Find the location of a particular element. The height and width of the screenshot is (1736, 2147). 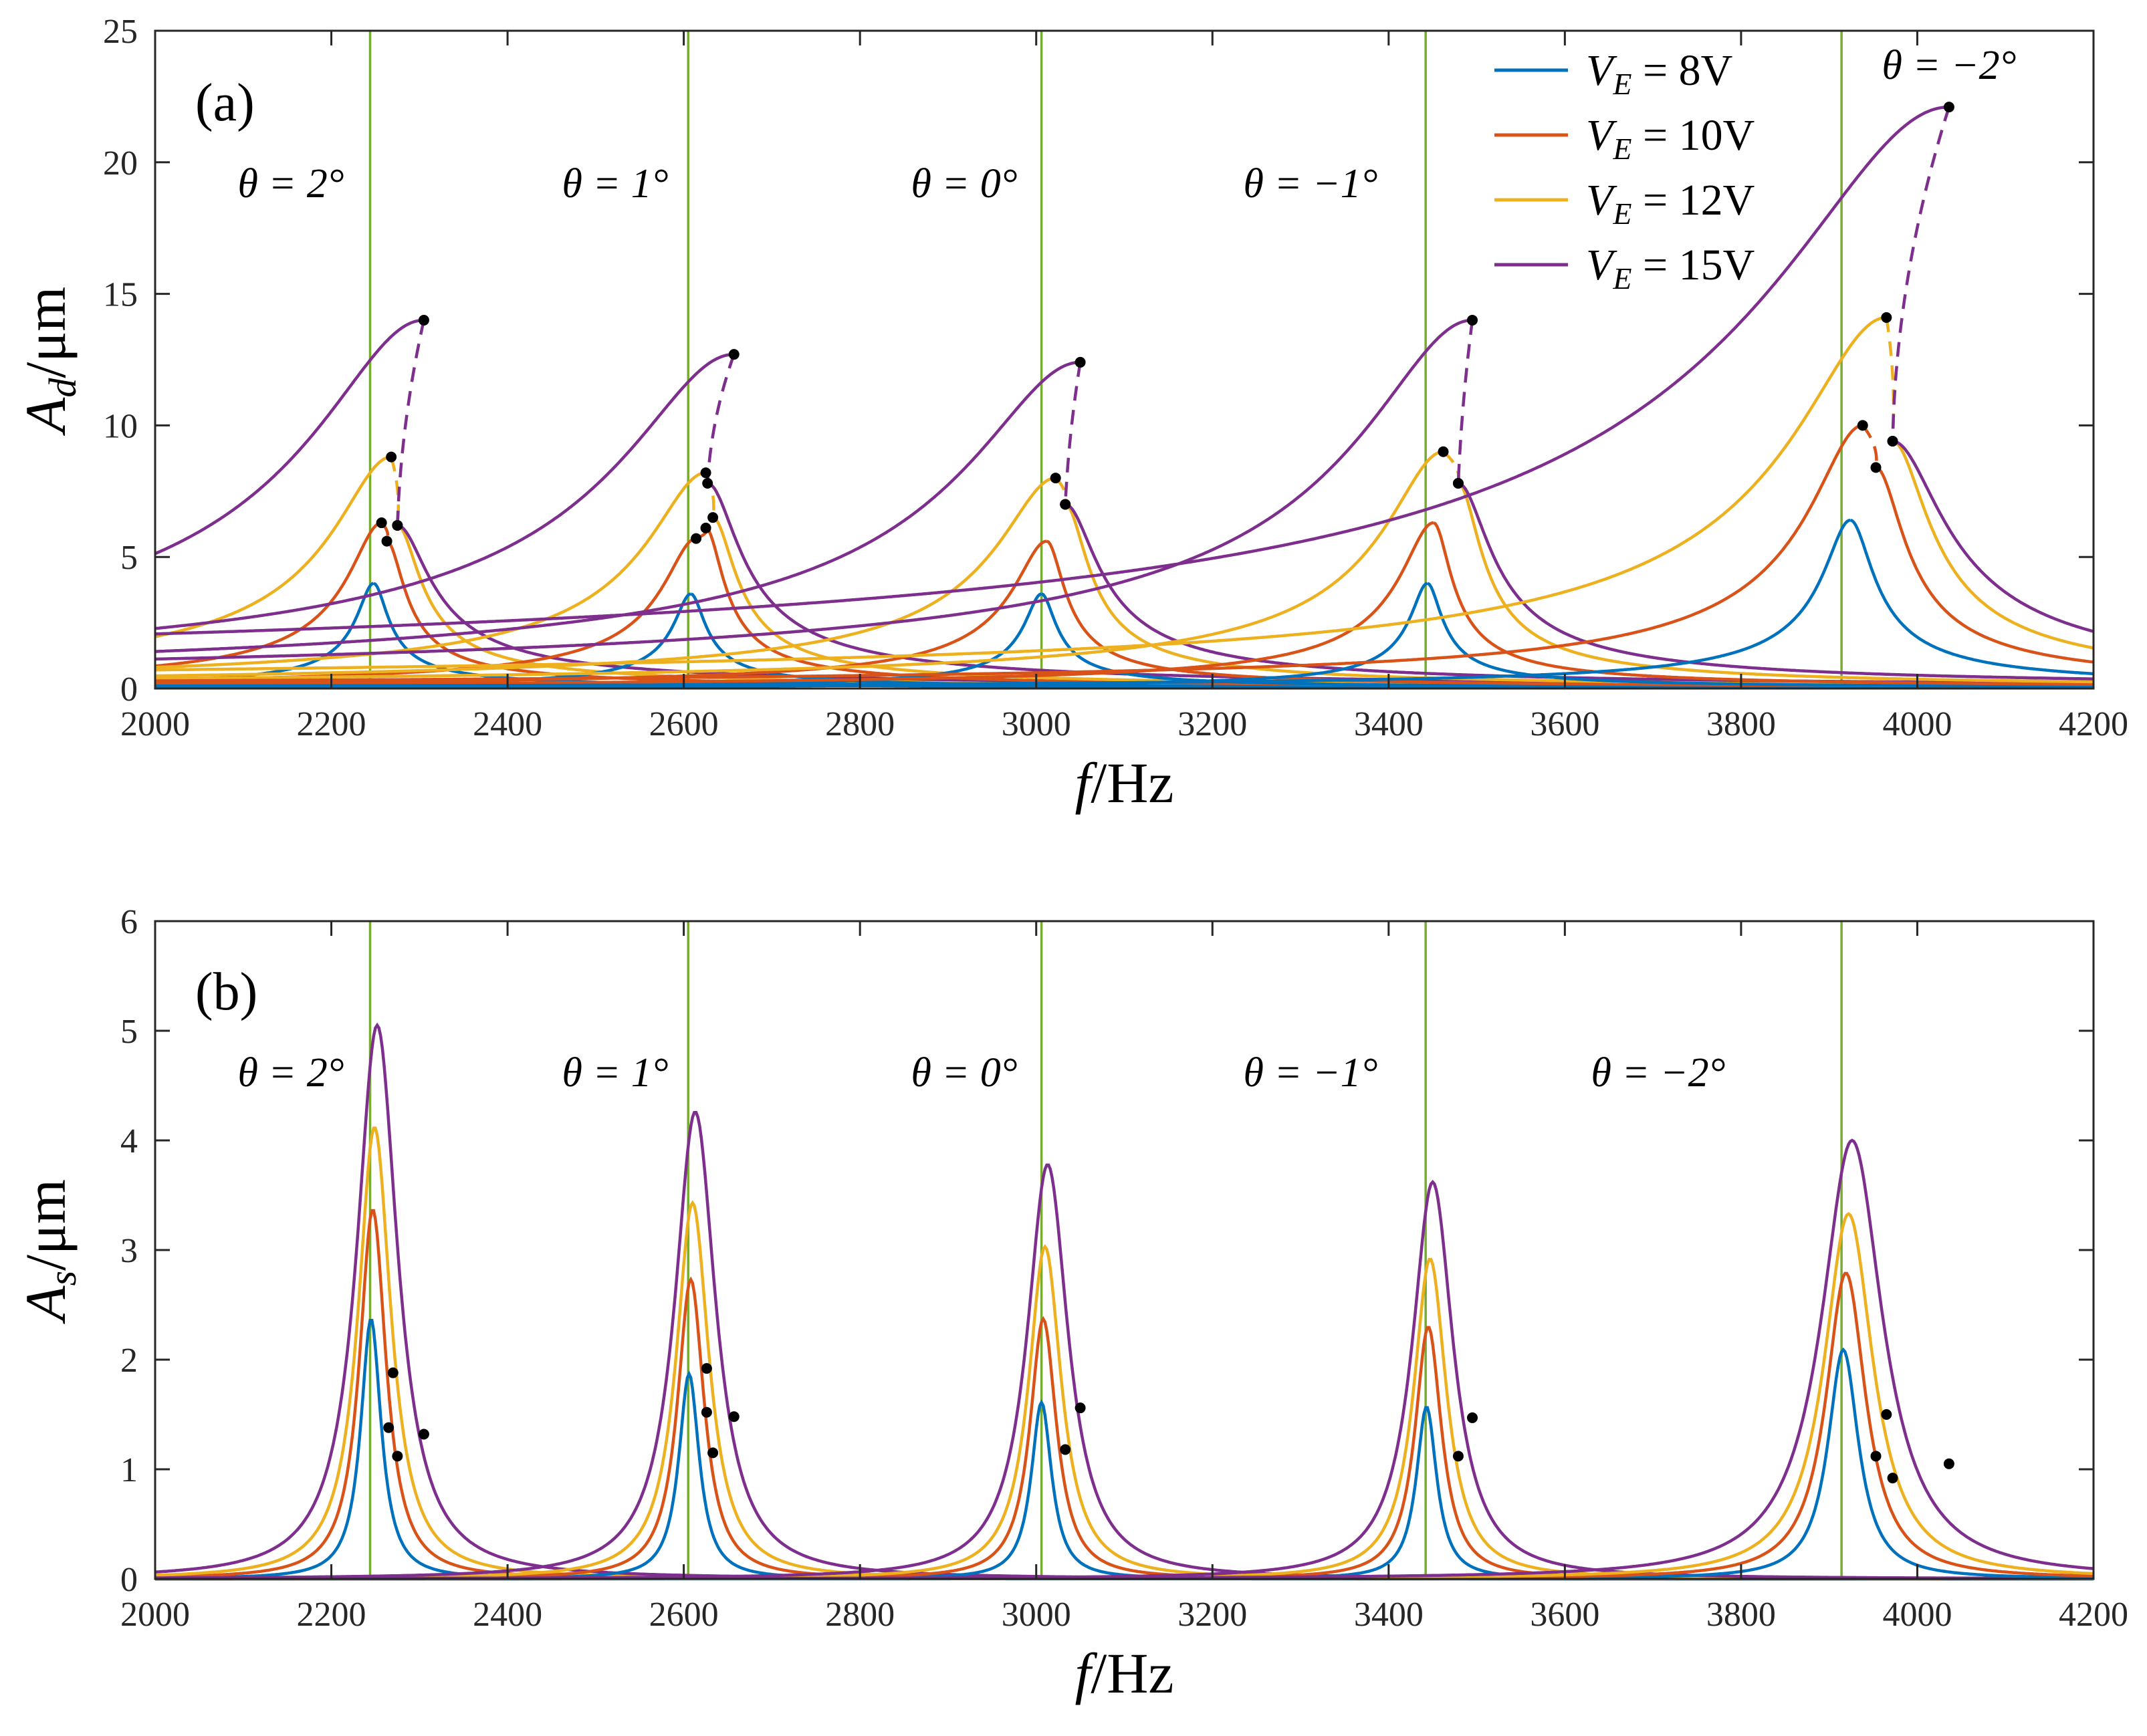

y-tick-label: 0 is located at coordinates (129, 689).